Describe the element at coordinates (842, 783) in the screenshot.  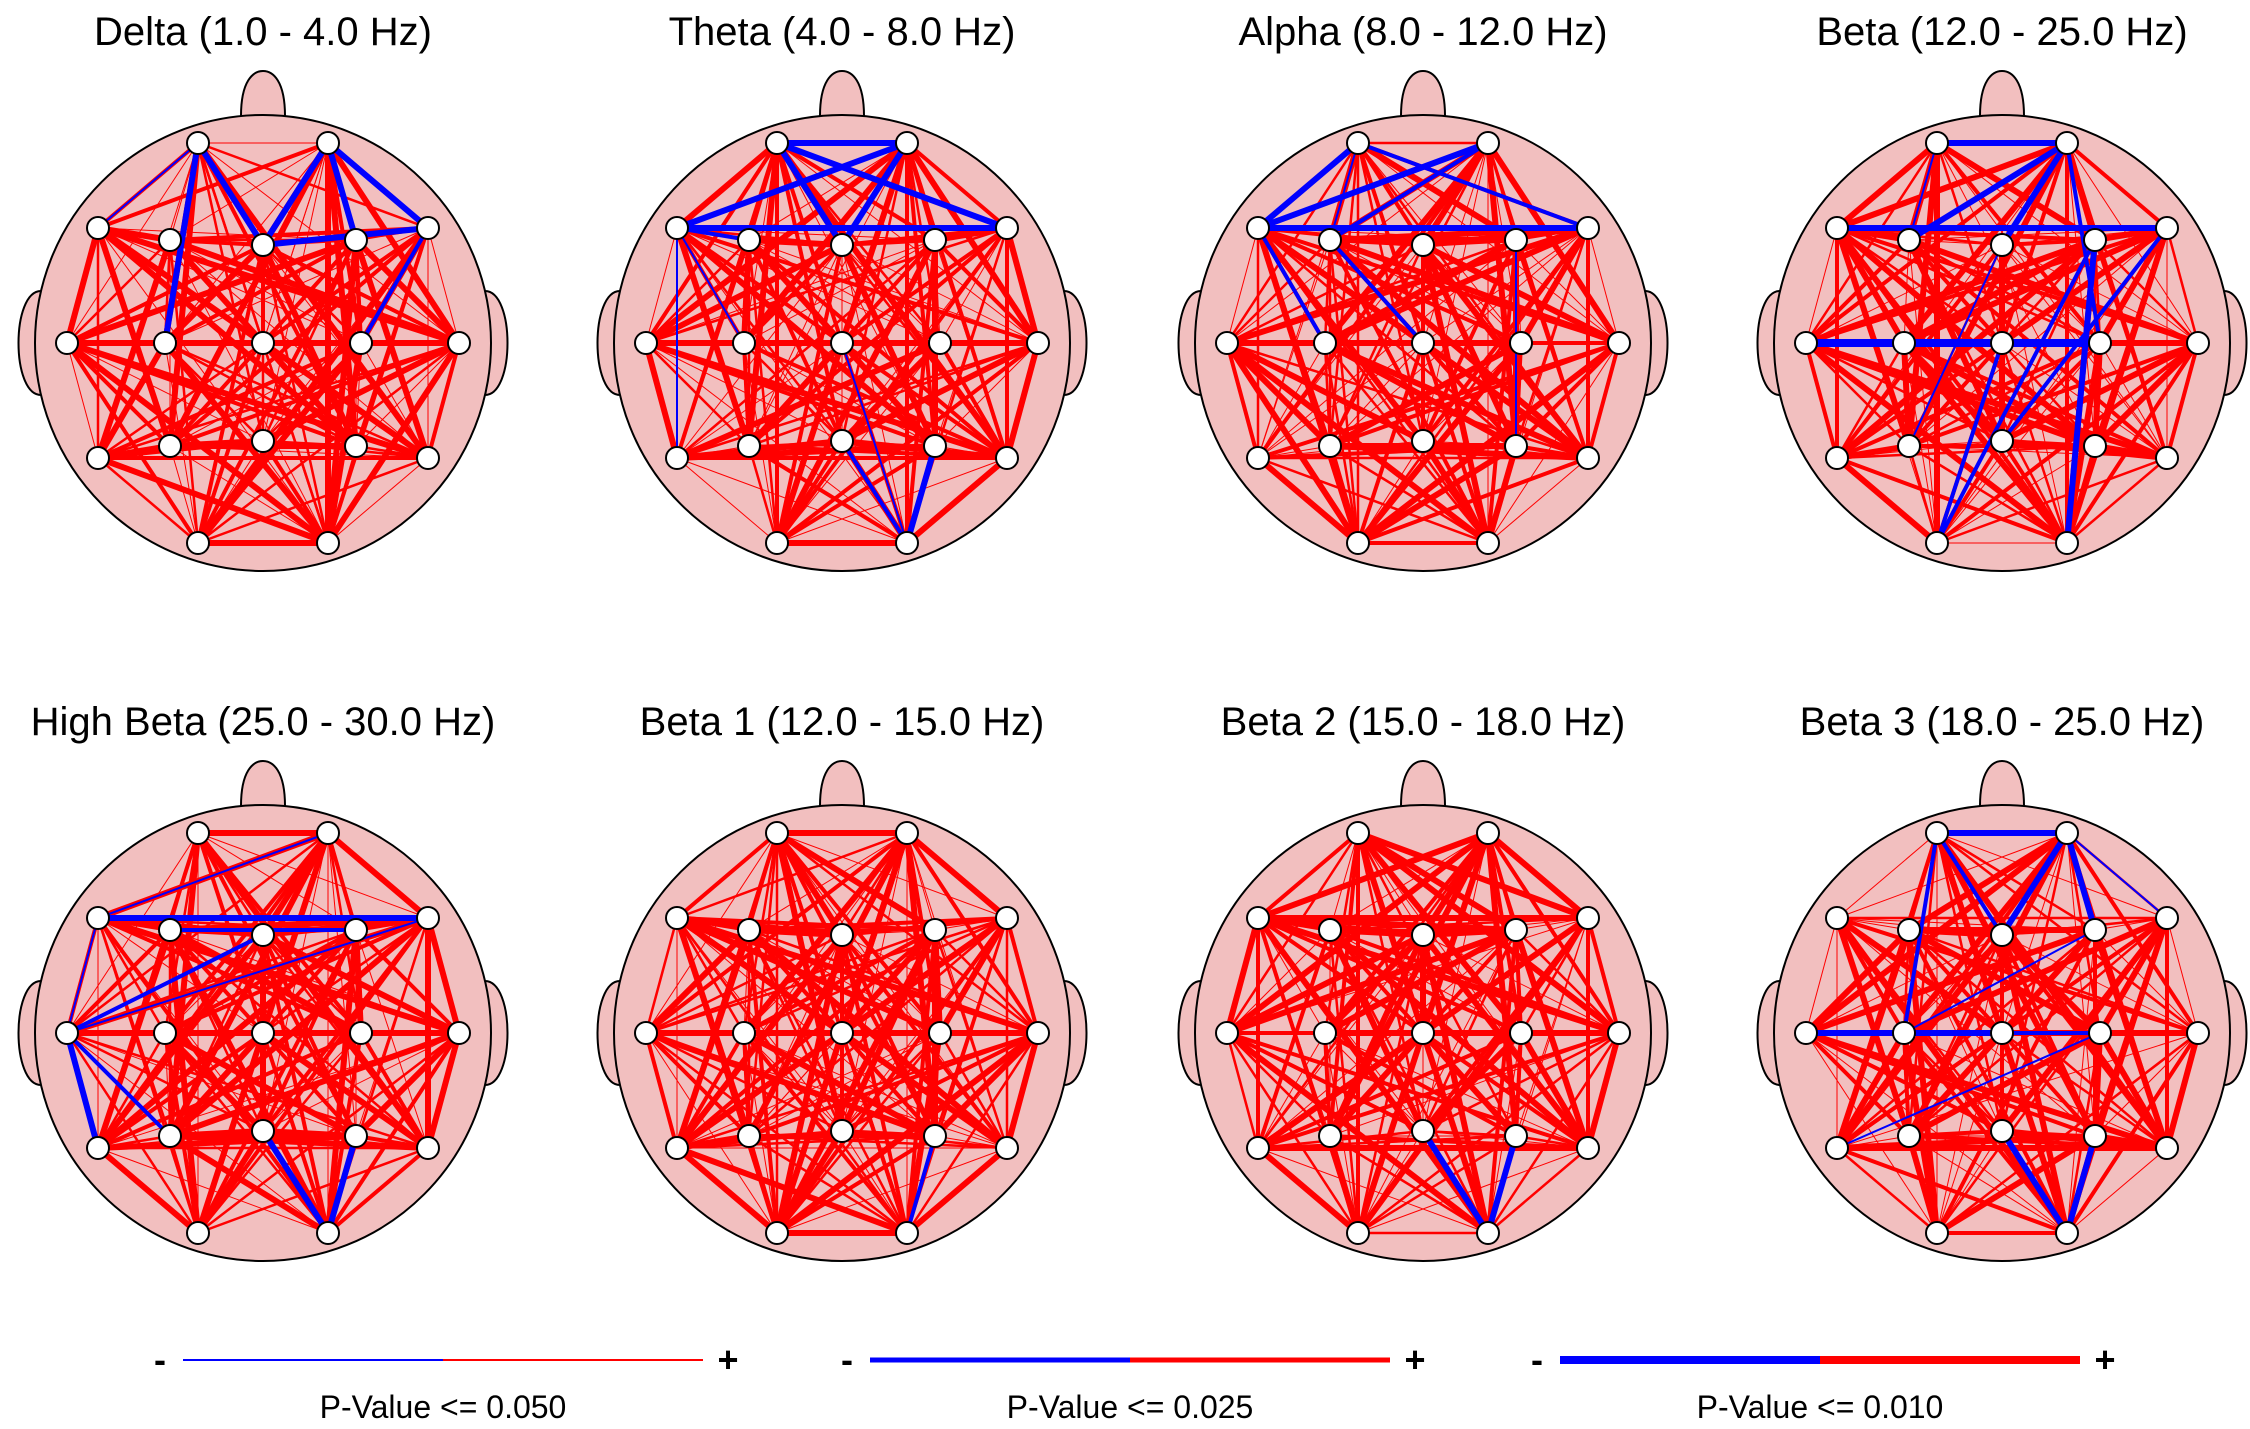
I see `nose-shape` at that location.